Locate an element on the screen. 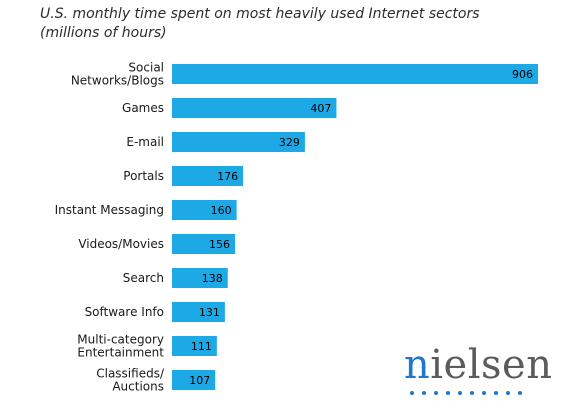 Image resolution: width=566 pixels, height=411 pixels. category-label: Multi-category Entertainment is located at coordinates (120, 346).